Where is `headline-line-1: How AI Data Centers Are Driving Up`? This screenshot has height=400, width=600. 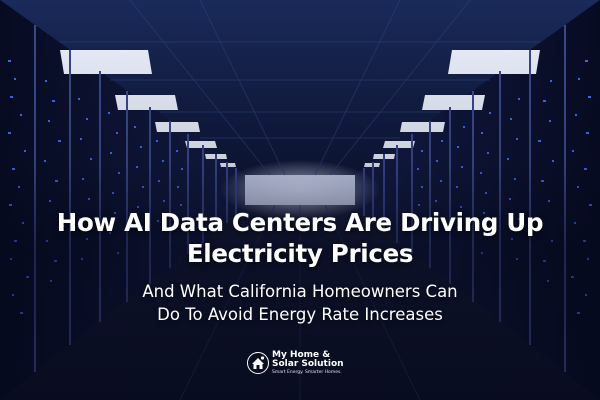
headline-line-1: How AI Data Centers Are Driving Up is located at coordinates (300, 222).